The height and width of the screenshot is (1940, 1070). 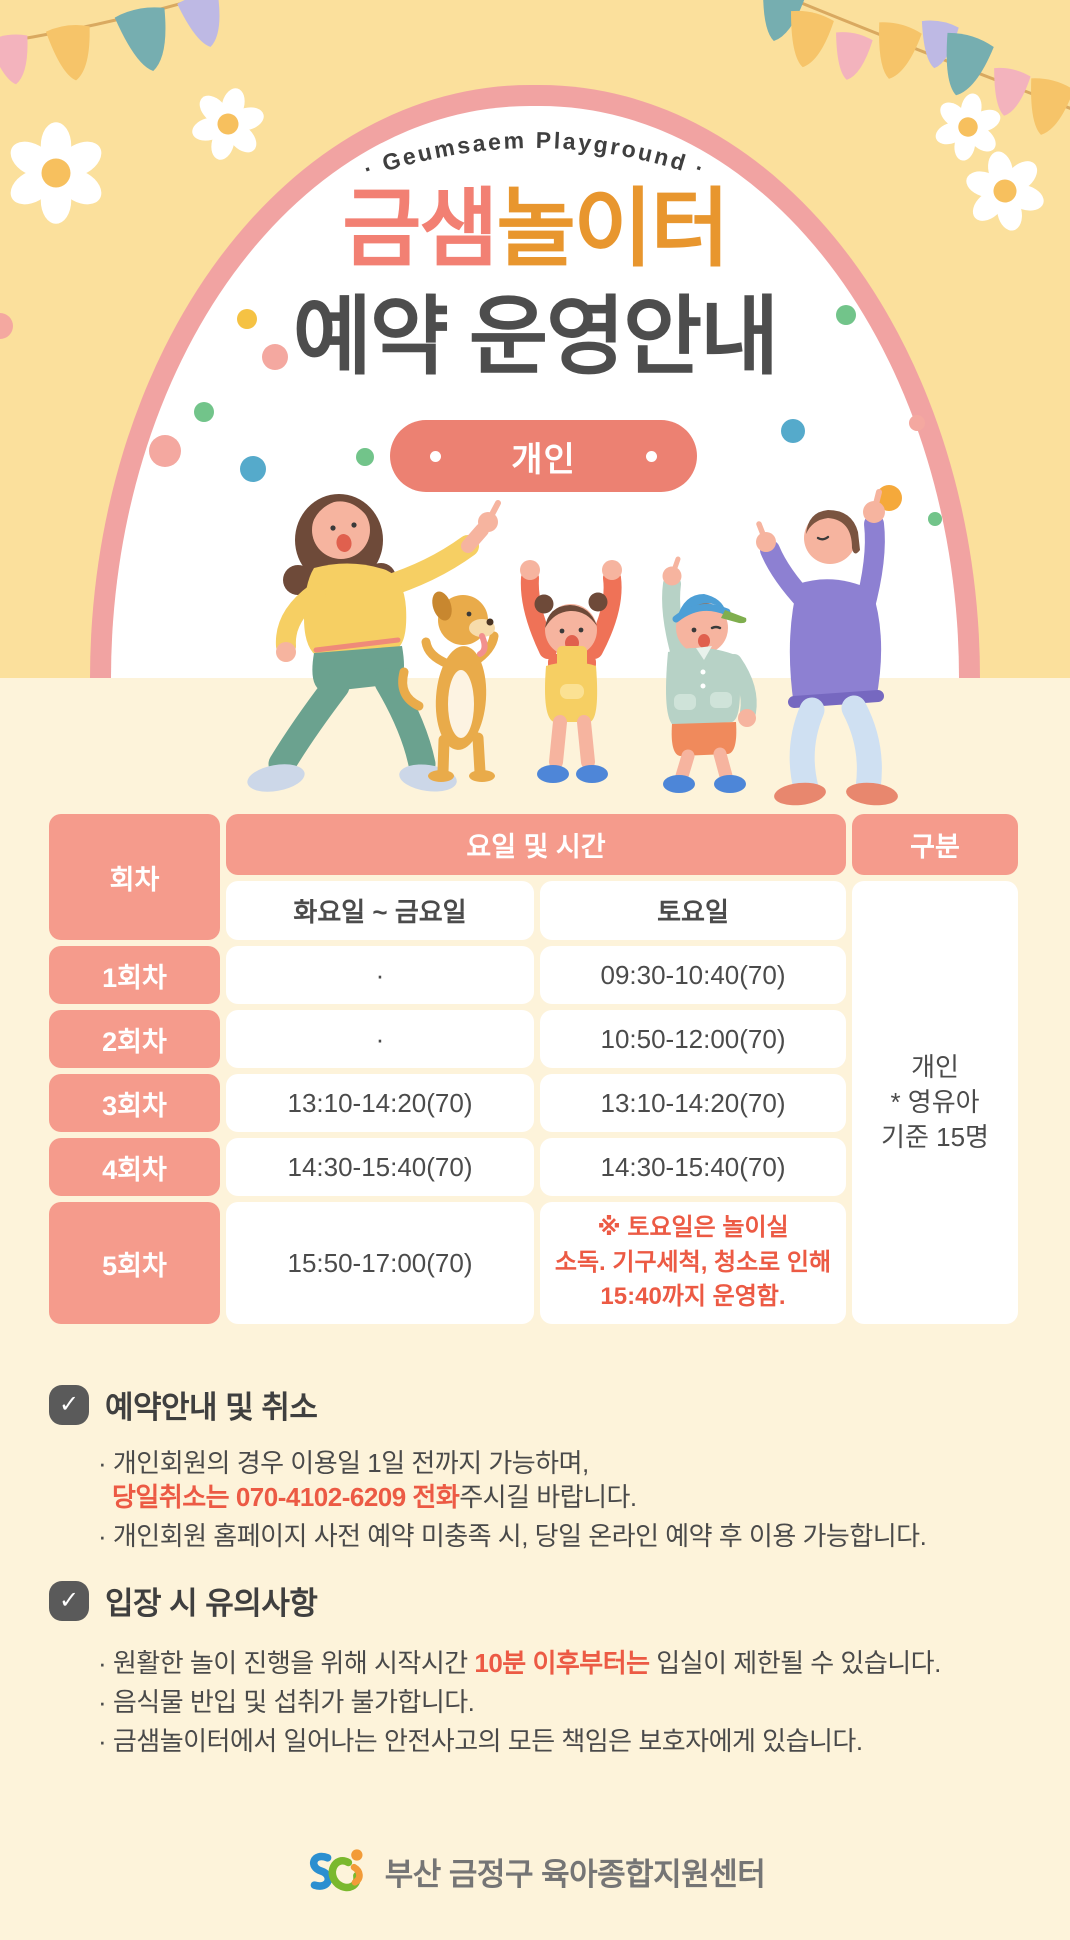 I want to click on girl-figure, so click(x=571, y=671).